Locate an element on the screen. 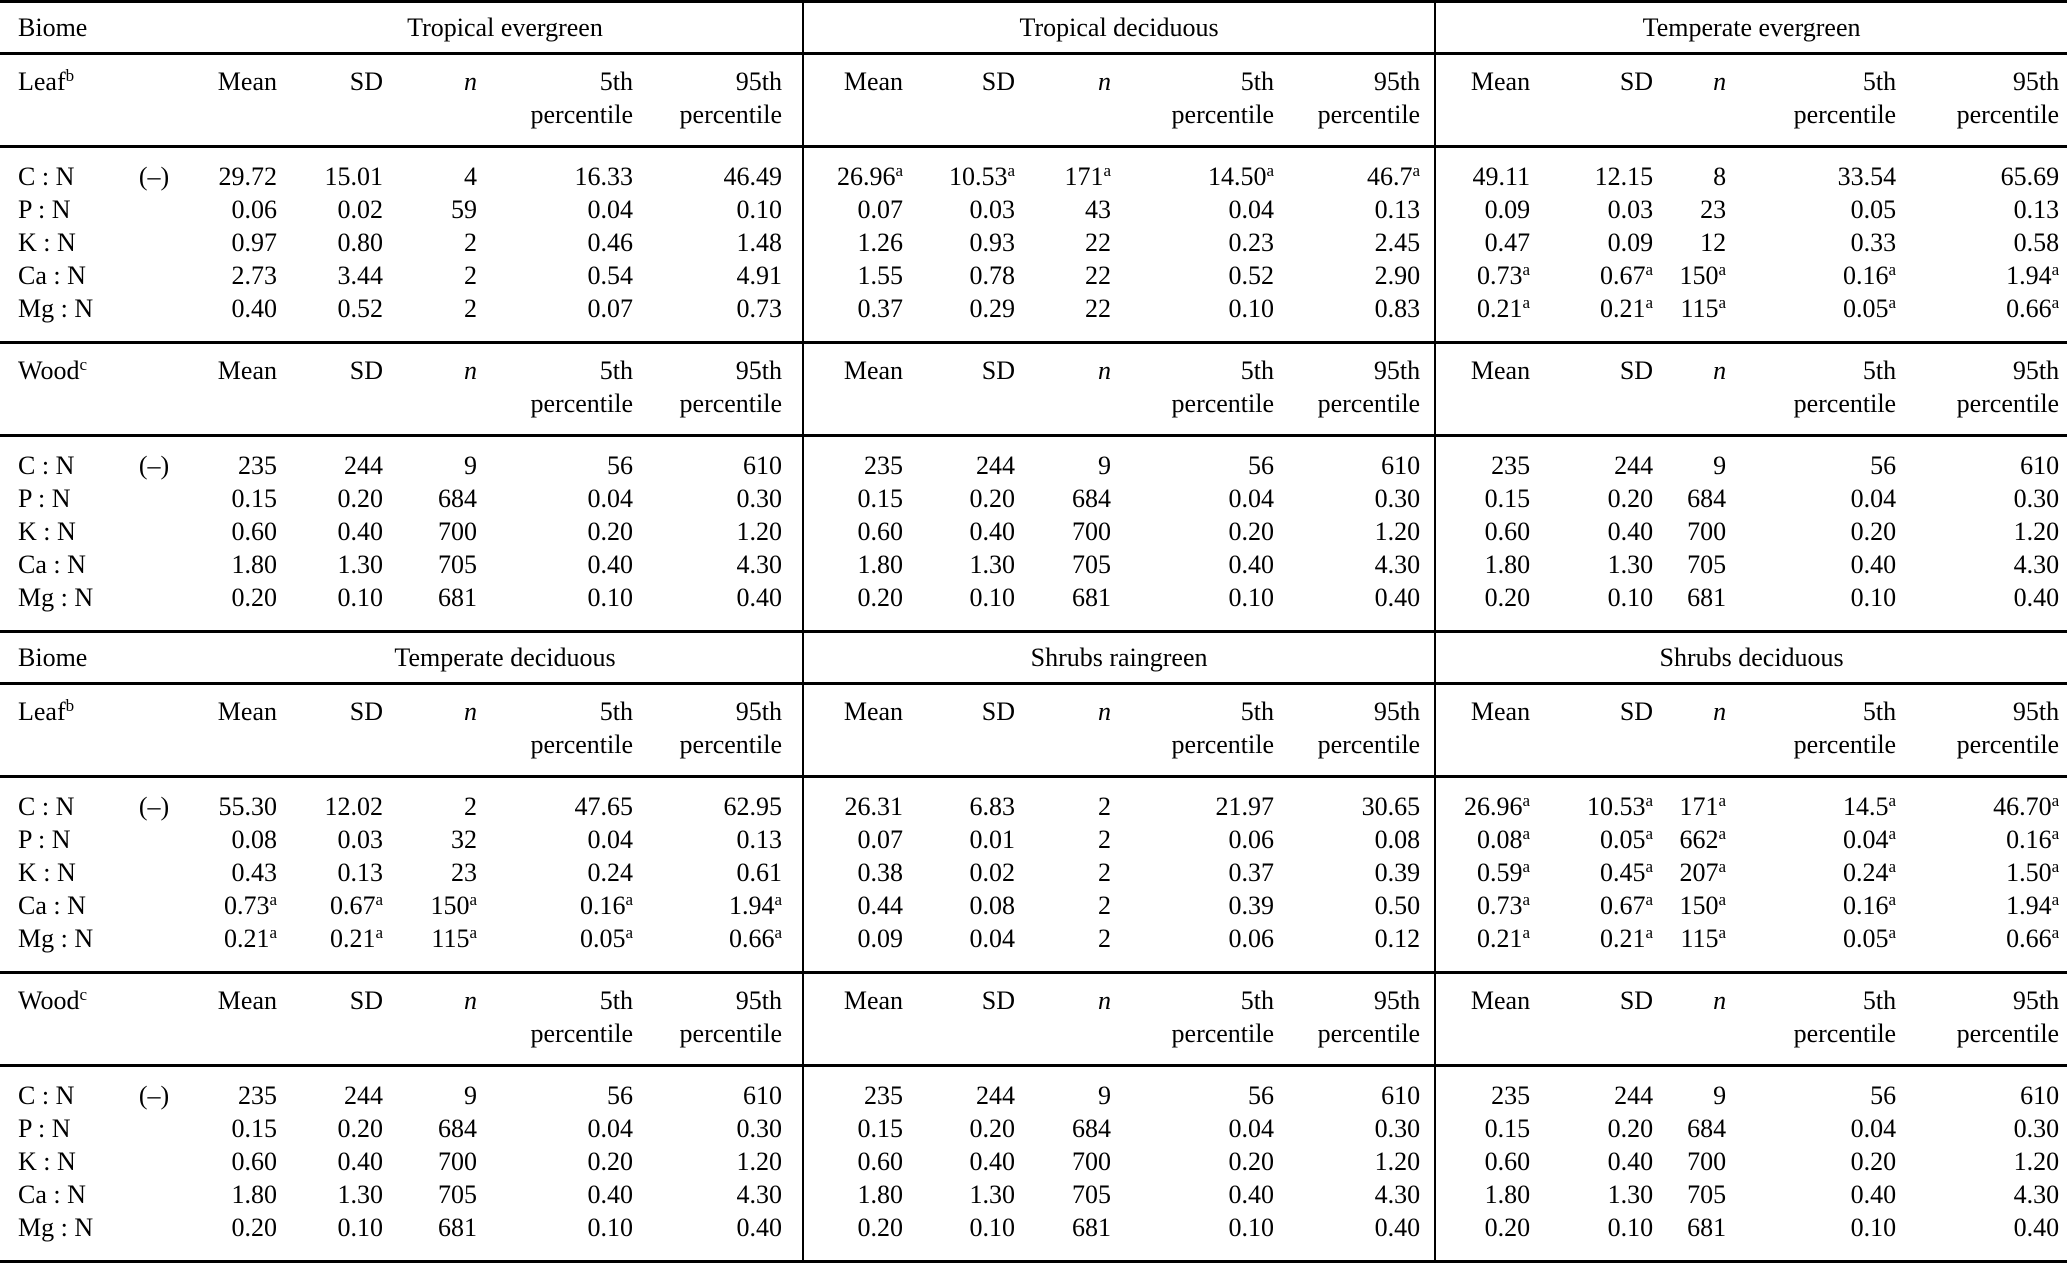  value-cell: 0.08 is located at coordinates (254, 839).